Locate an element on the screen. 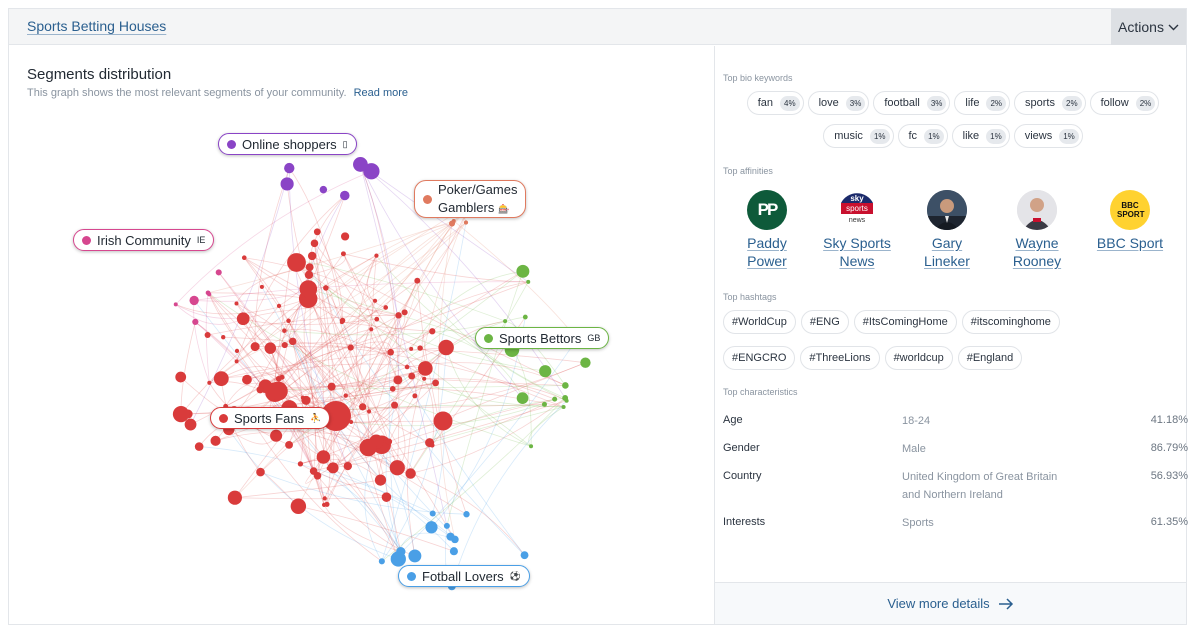 This screenshot has height=635, width=1195. view-more-label: View more details is located at coordinates (938, 603).